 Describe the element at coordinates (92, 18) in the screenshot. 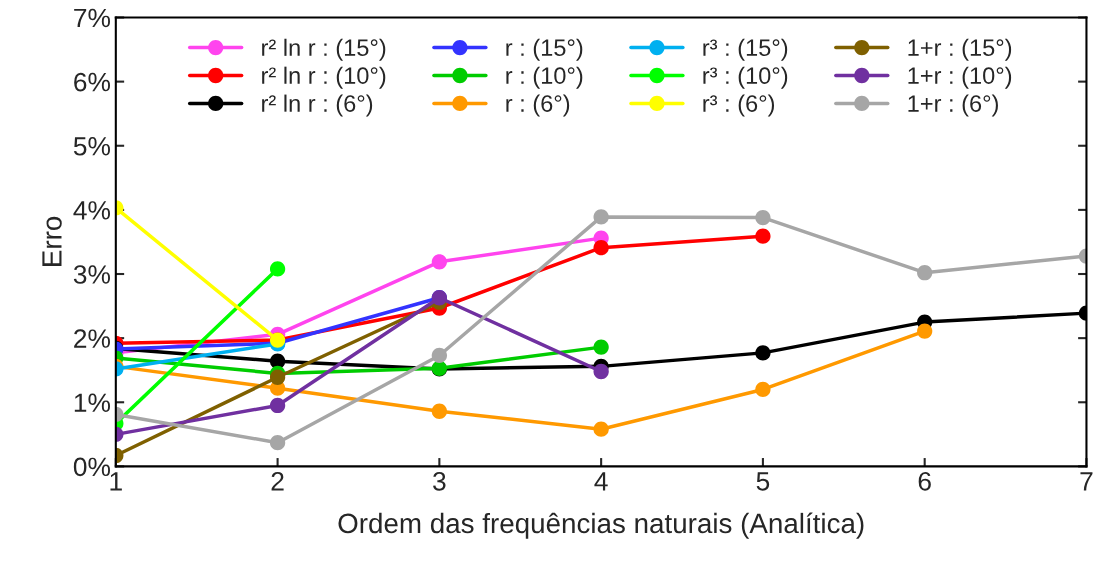

I see `y-tick-label: 7%` at that location.